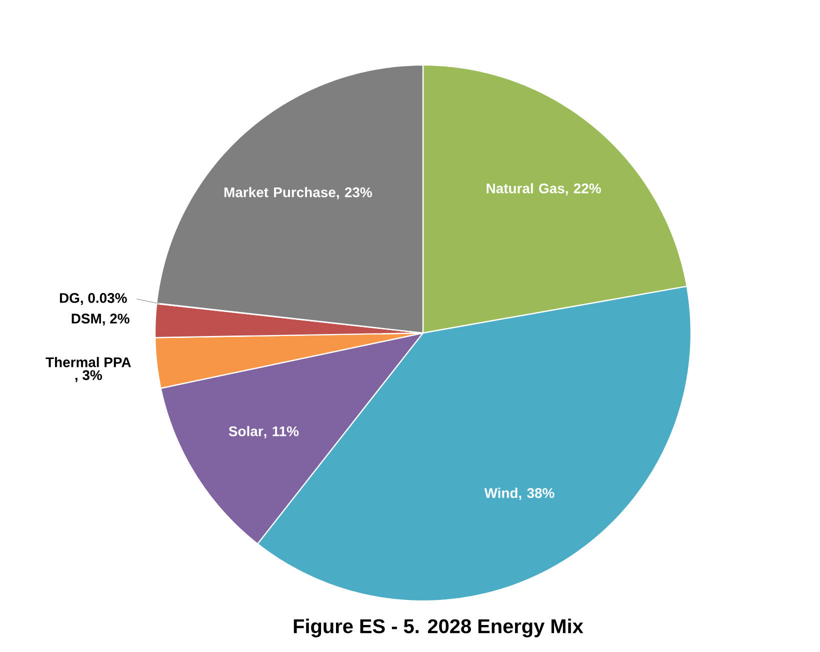  What do you see at coordinates (103, 299) in the screenshot?
I see `data-label: , 0.03%` at bounding box center [103, 299].